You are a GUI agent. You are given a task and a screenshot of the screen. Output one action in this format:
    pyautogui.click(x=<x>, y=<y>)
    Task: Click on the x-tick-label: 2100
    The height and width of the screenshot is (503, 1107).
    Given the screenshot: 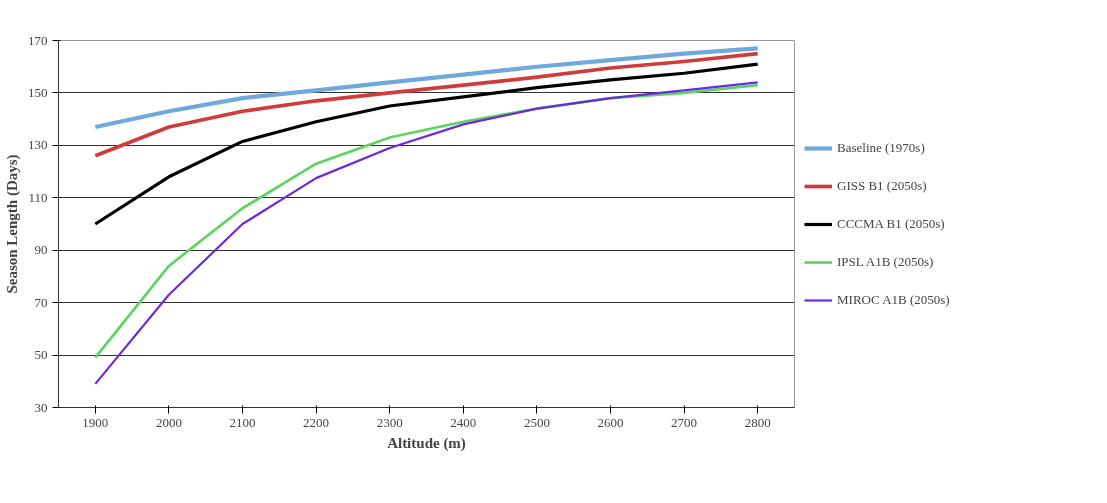 What is the action you would take?
    pyautogui.click(x=242, y=422)
    